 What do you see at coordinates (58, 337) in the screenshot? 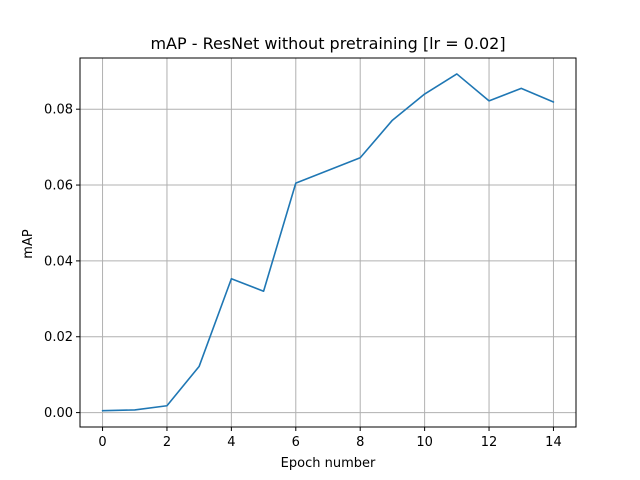
I see `y-tick-label: 0.02` at bounding box center [58, 337].